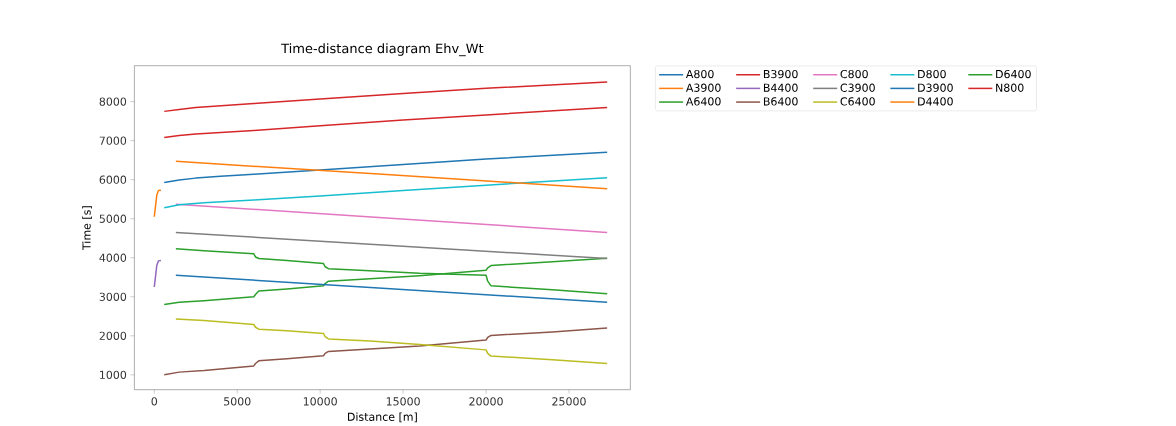 Image resolution: width=1176 pixels, height=426 pixels. What do you see at coordinates (703, 101) in the screenshot?
I see `legend-label: A6400` at bounding box center [703, 101].